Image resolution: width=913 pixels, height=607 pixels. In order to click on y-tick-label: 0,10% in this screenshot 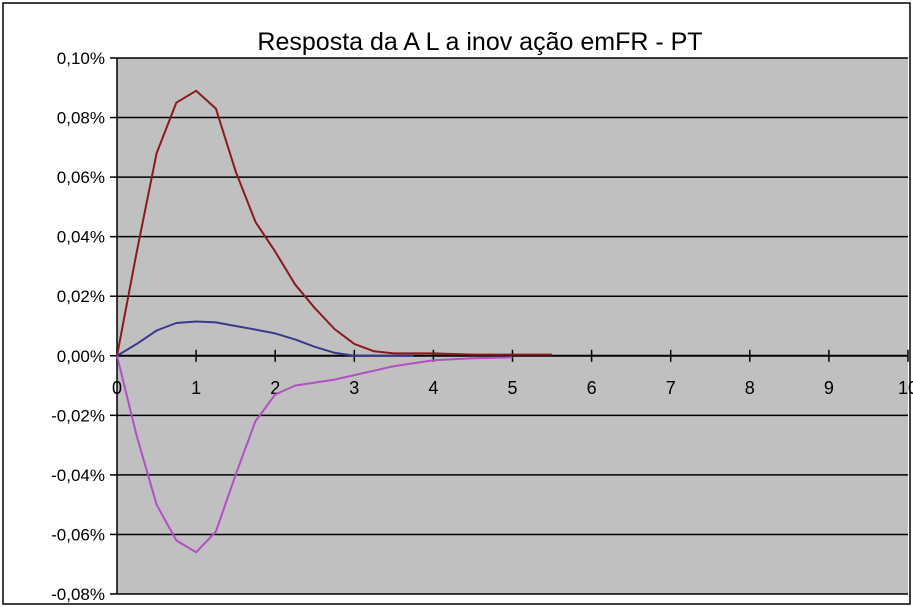, I will do `click(81, 58)`.